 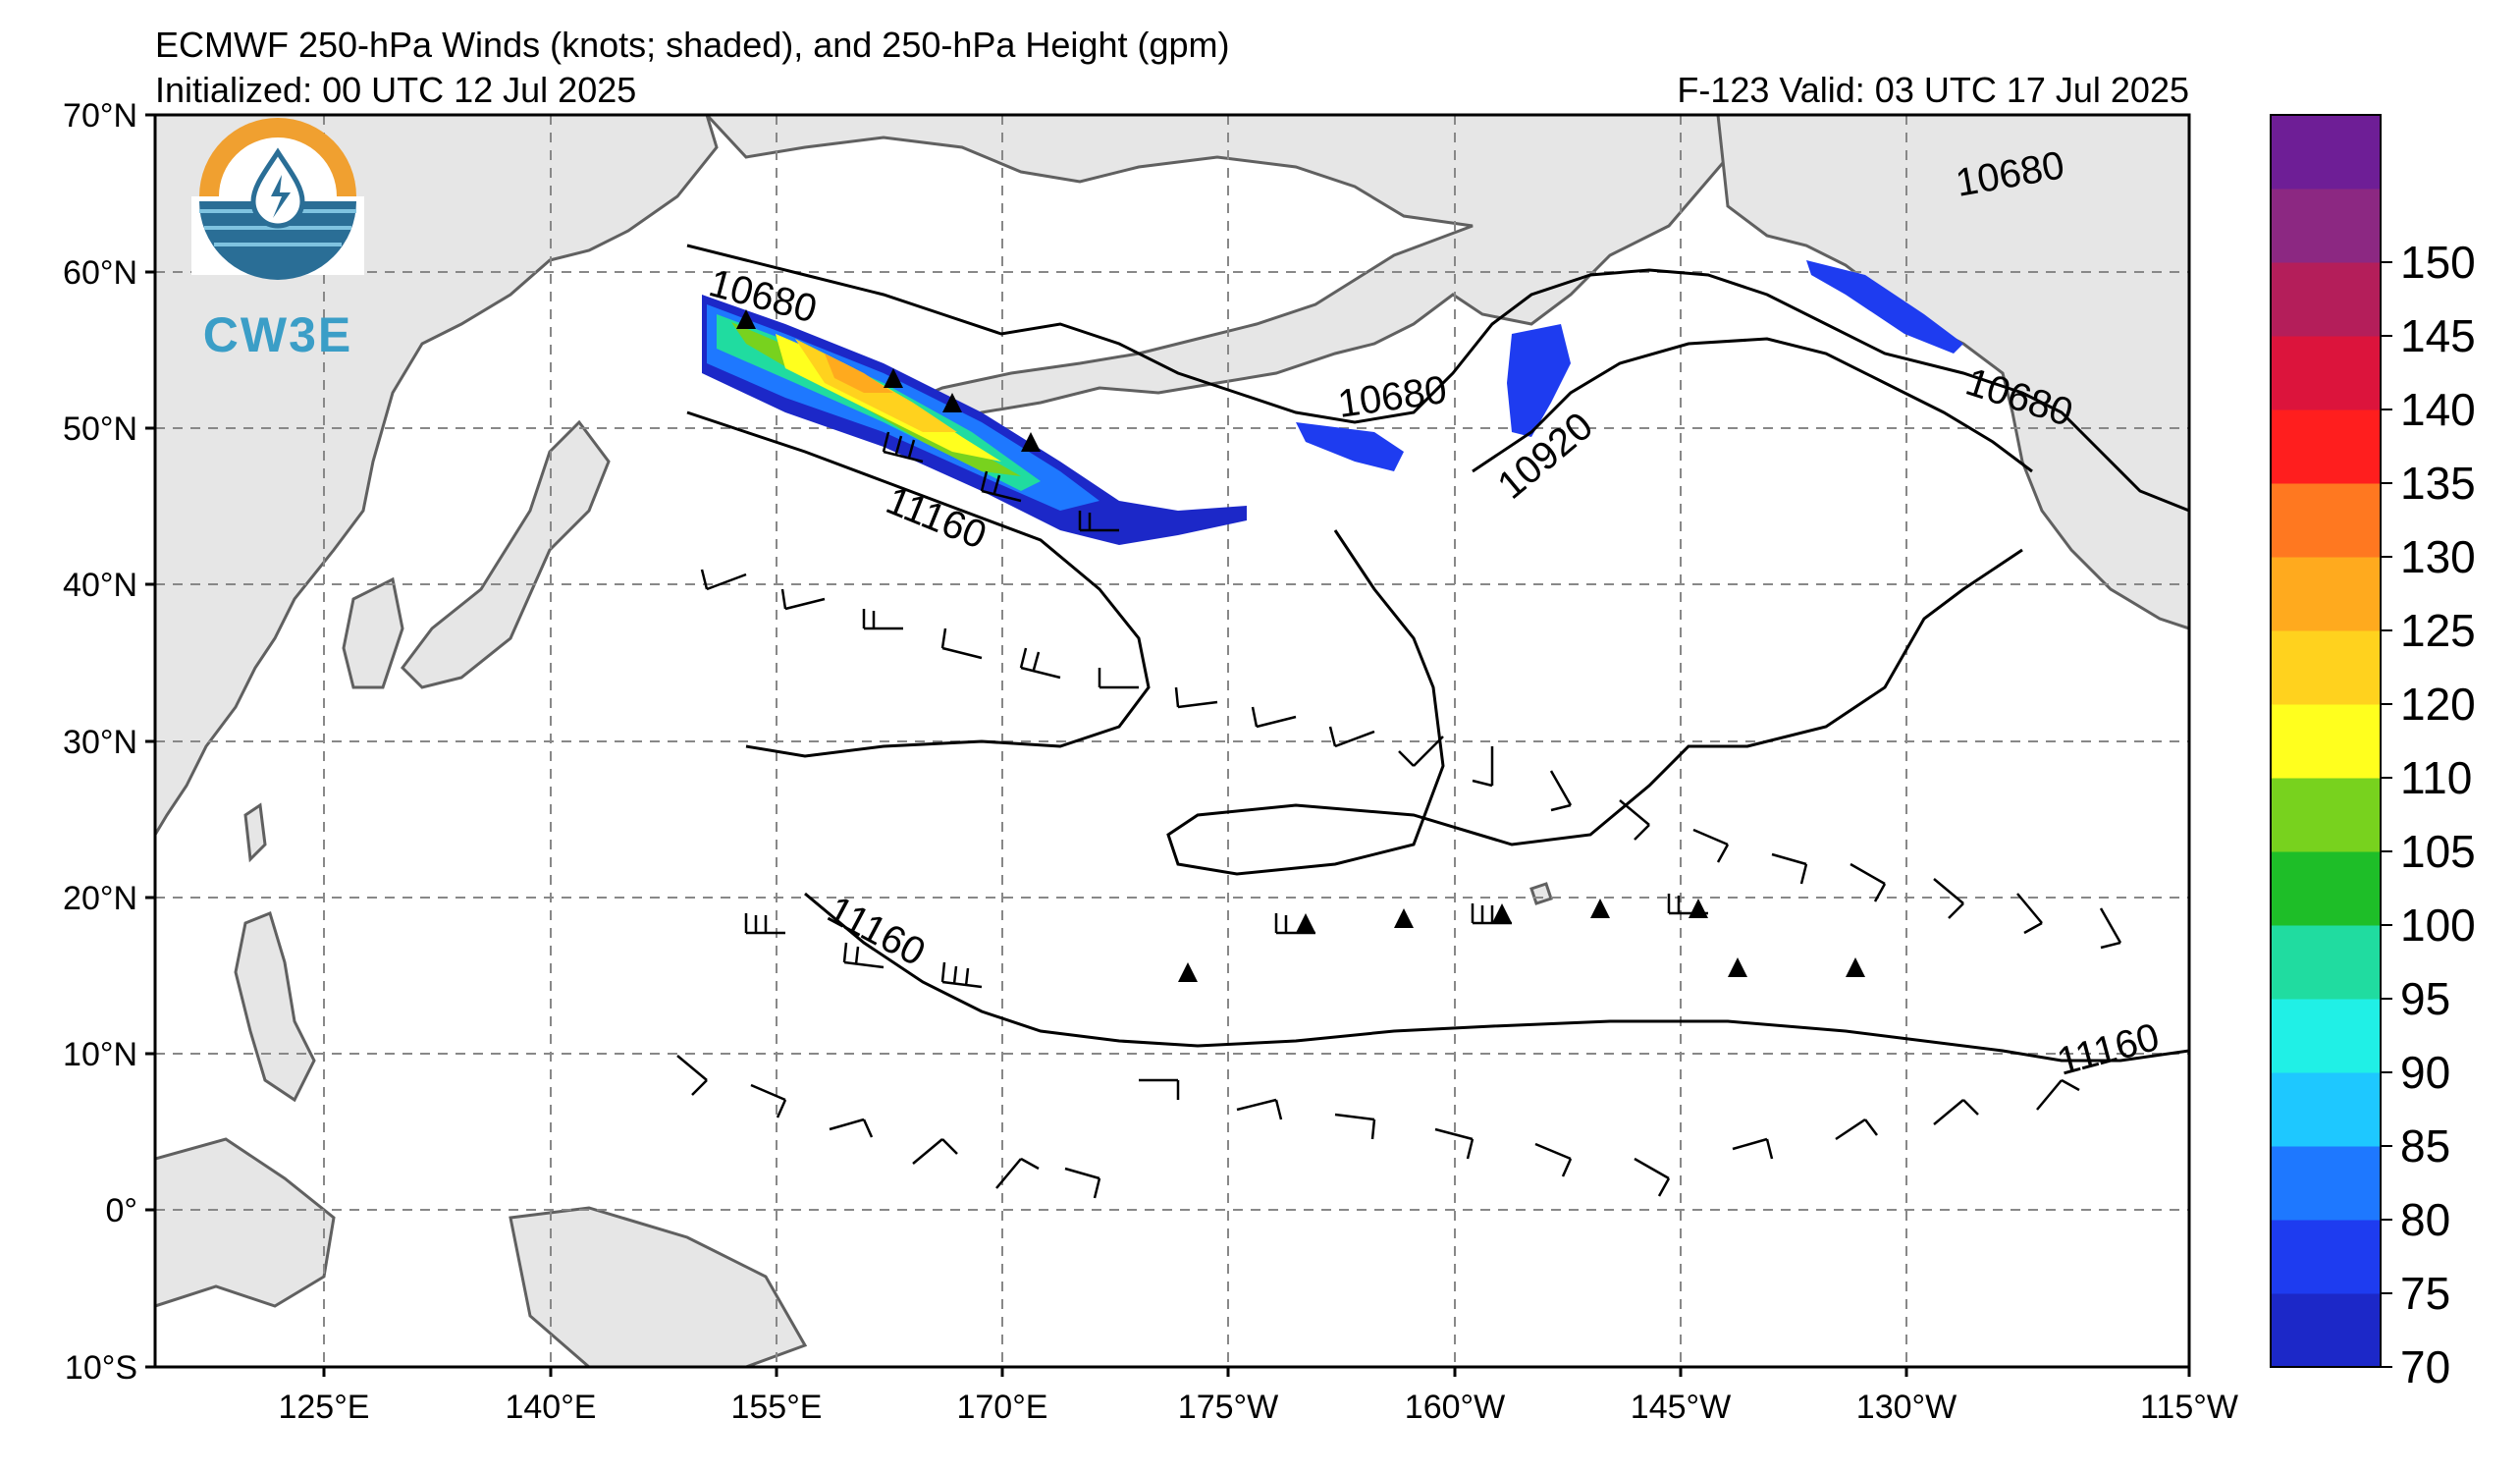 I want to click on colorbar-label: 80, so click(x=2425, y=1219).